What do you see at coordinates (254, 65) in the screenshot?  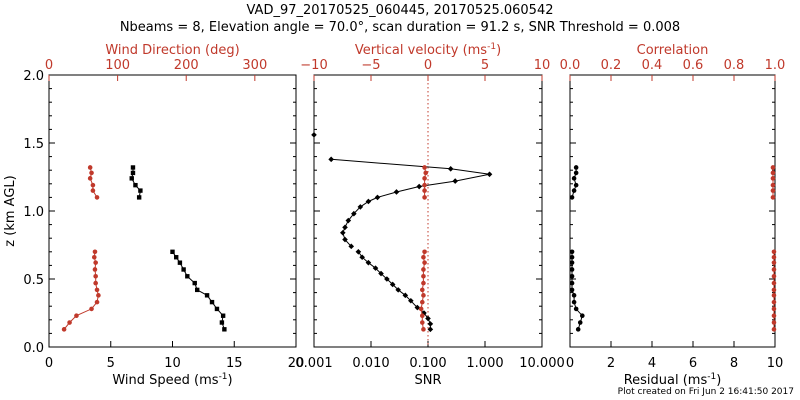 I see `x-tick-label-top: 300` at bounding box center [254, 65].